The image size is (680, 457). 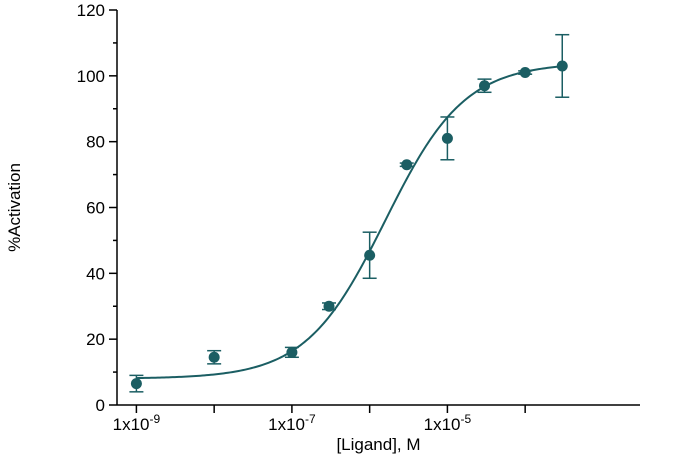 I want to click on y-ticks: 0 20 40 60 80 100 120, so click(x=97, y=208).